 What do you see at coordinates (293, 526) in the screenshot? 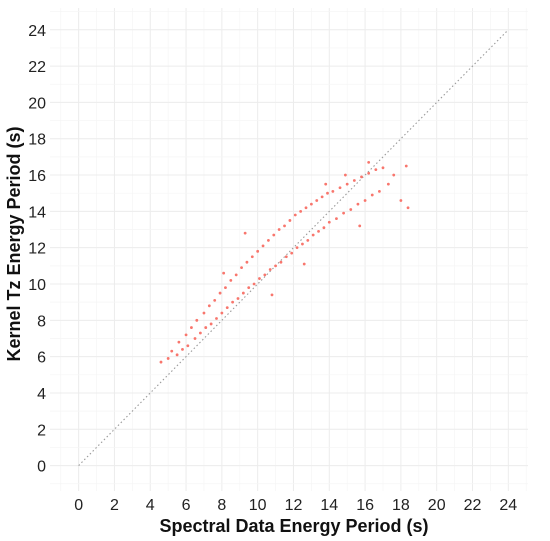
I see `x-axis-title: Spectral Data Energy Period (s)` at bounding box center [293, 526].